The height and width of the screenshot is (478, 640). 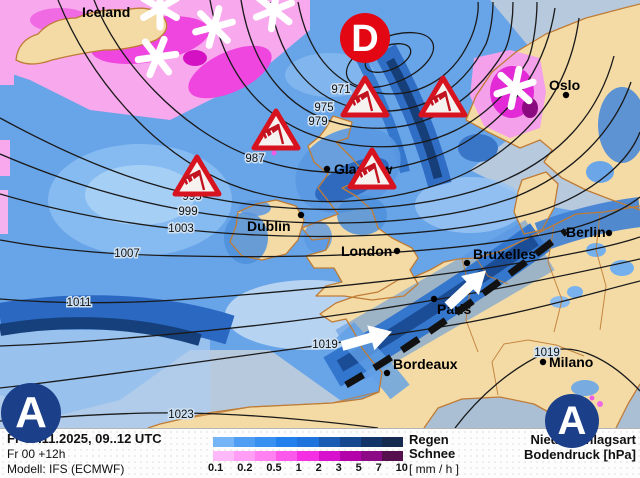 What do you see at coordinates (530, 108) in the screenshot?
I see `snow-core-norway` at bounding box center [530, 108].